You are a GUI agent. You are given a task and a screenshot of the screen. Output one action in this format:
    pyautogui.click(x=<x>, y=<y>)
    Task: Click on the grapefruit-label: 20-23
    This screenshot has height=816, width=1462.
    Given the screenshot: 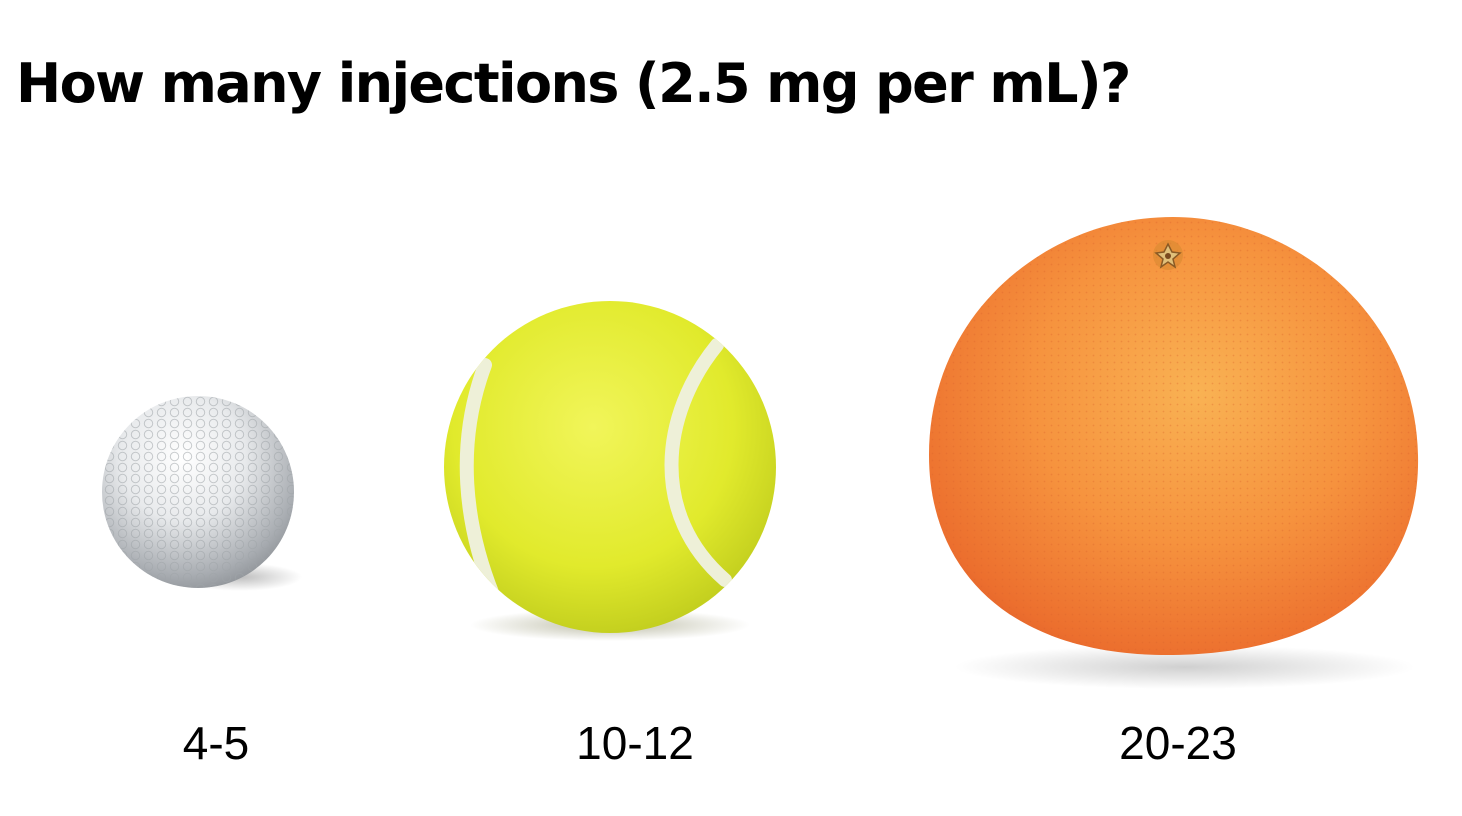 What is the action you would take?
    pyautogui.click(x=1178, y=743)
    